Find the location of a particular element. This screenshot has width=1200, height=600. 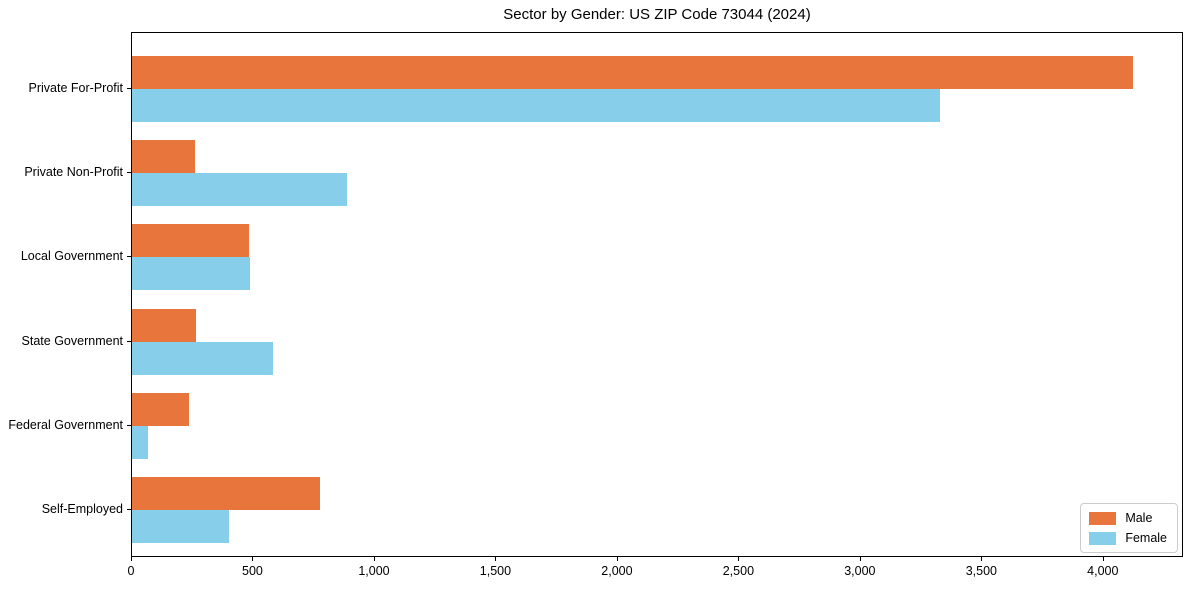

legend-label-male: Male is located at coordinates (1139, 518).